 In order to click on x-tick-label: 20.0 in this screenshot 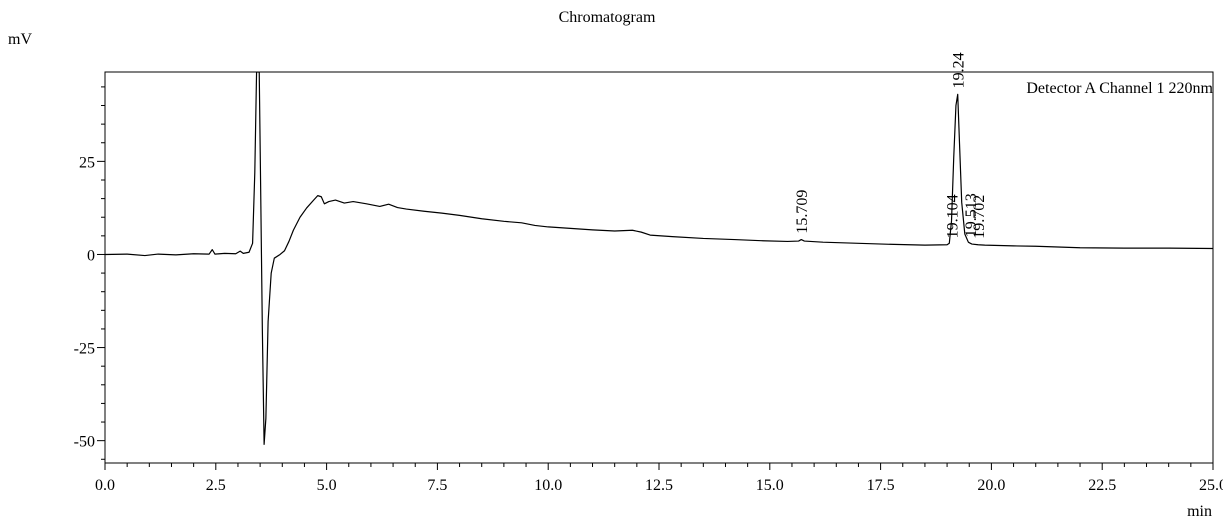, I will do `click(991, 485)`.